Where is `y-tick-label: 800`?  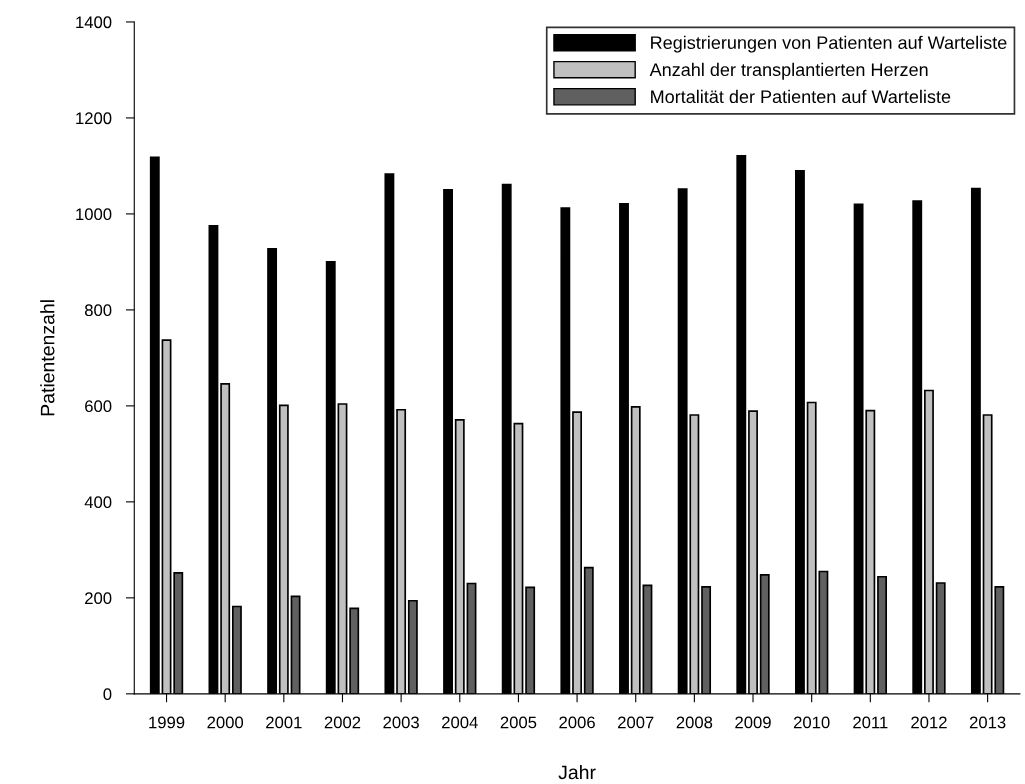 y-tick-label: 800 is located at coordinates (98, 310).